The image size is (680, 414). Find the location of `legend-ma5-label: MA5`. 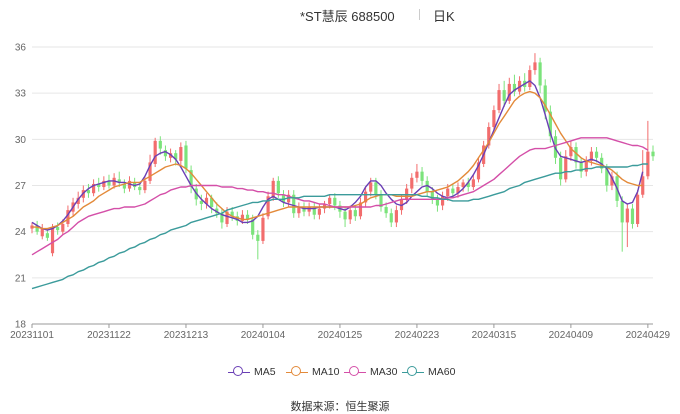

legend-ma5-label: MA5 is located at coordinates (265, 372).